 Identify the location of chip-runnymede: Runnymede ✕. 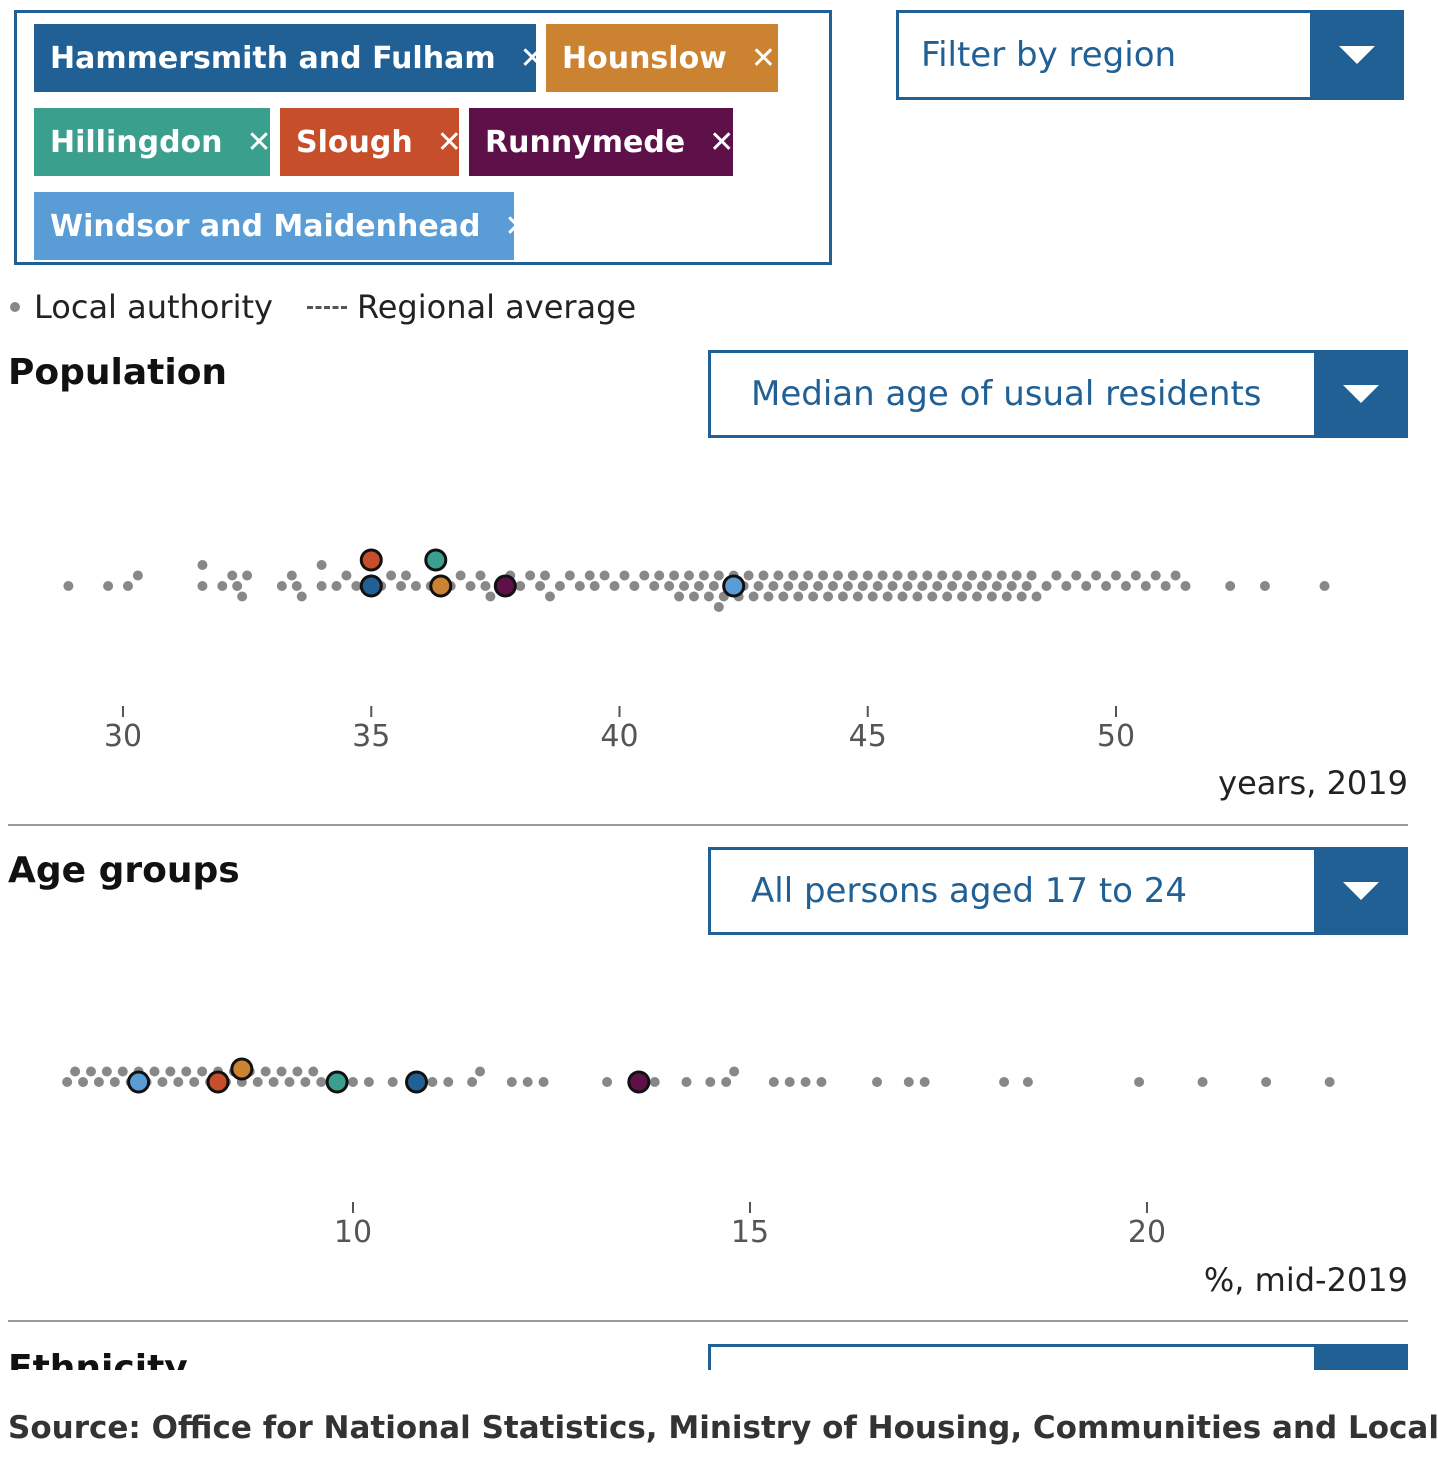
(602, 142).